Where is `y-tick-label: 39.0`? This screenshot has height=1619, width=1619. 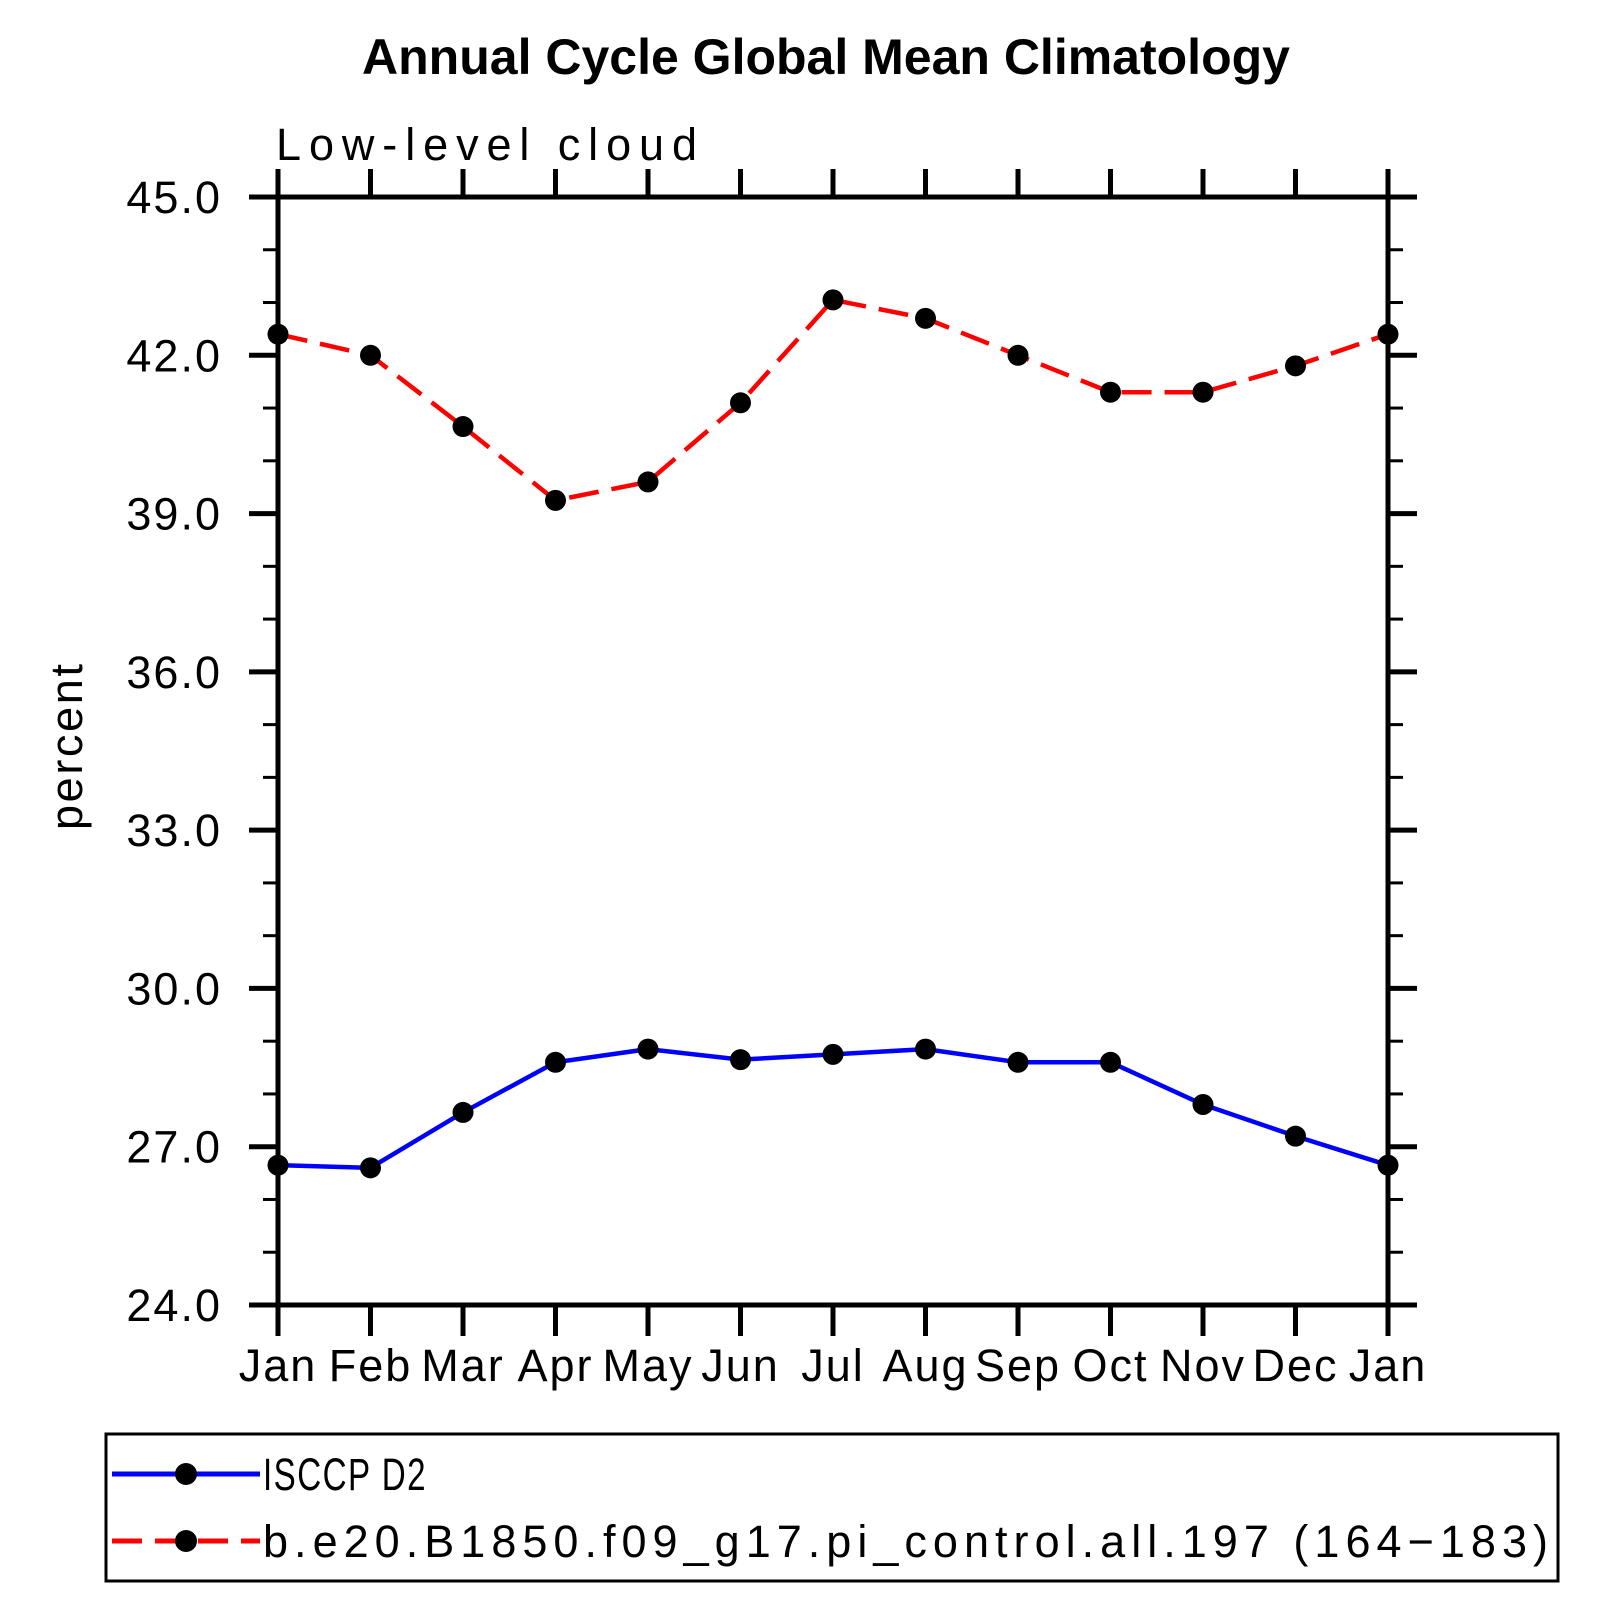 y-tick-label: 39.0 is located at coordinates (174, 514).